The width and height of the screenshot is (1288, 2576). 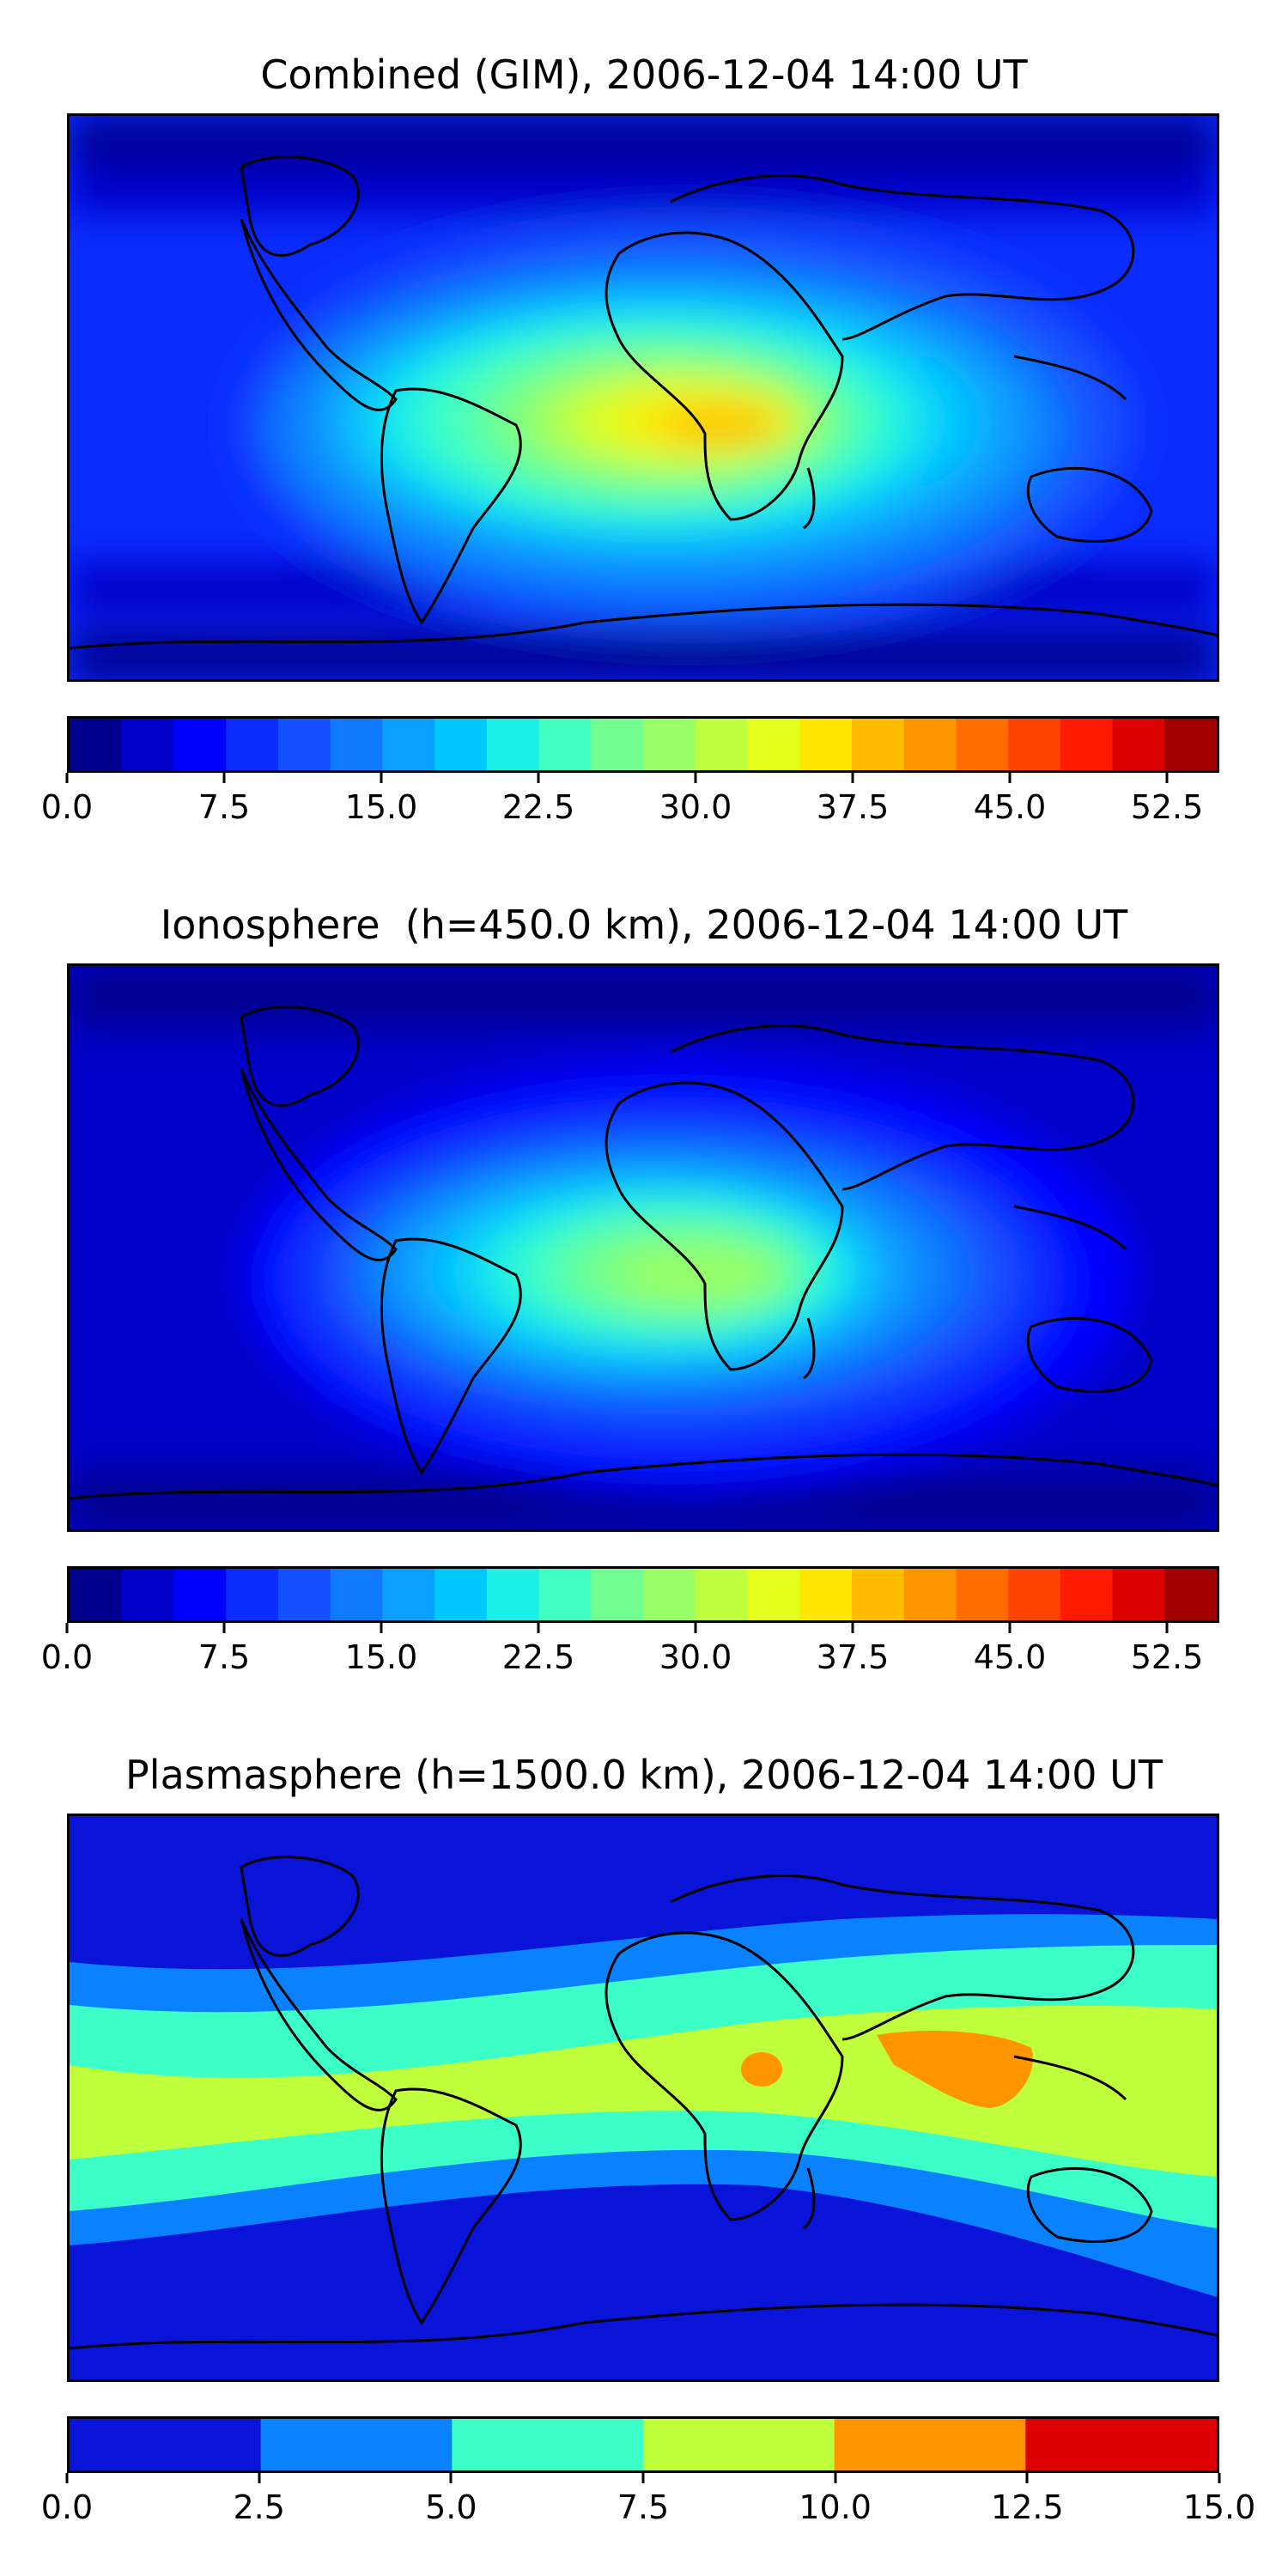 What do you see at coordinates (451, 2507) in the screenshot?
I see `colorbar-tick-label: 5.0` at bounding box center [451, 2507].